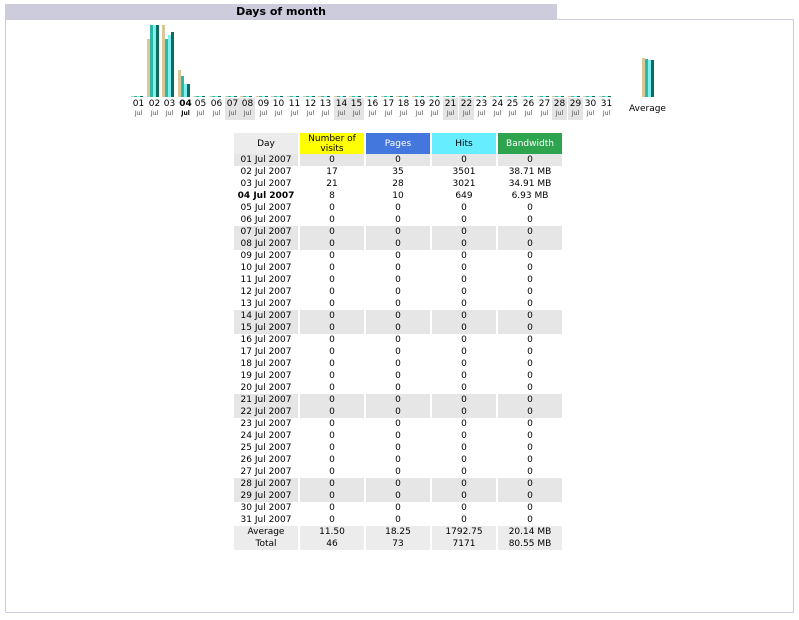 This screenshot has width=799, height=620. I want to click on day-label-05: 05 Jul, so click(200, 109).